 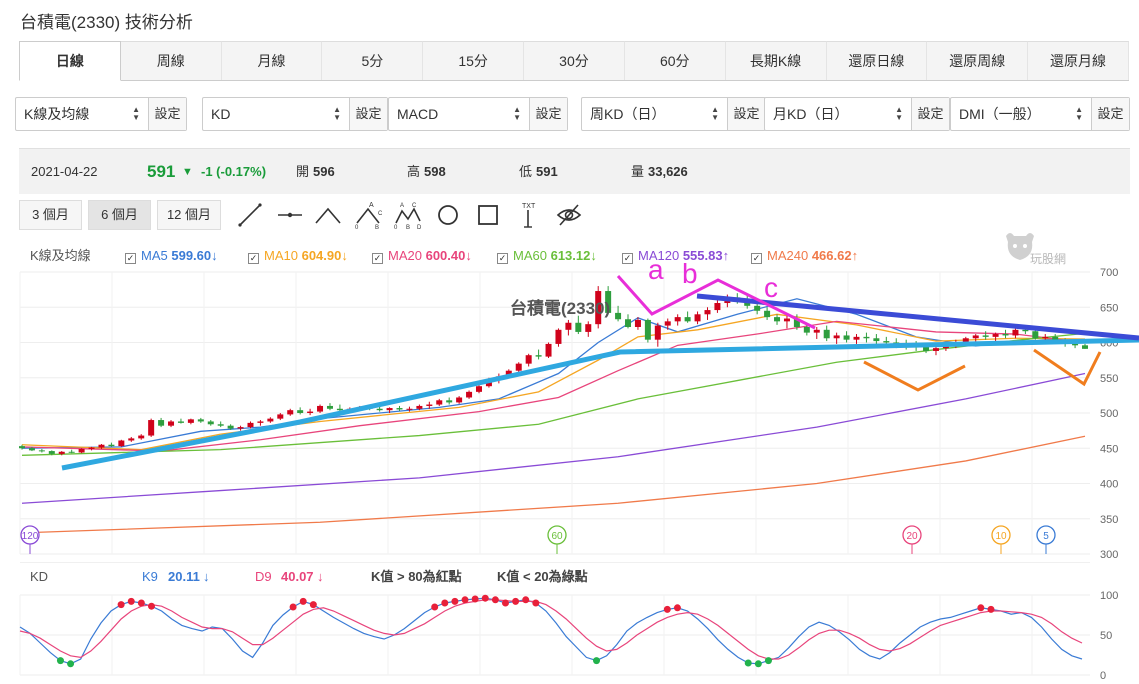 I want to click on abc-pattern-tool-icon: A 0 B C, so click(x=368, y=215).